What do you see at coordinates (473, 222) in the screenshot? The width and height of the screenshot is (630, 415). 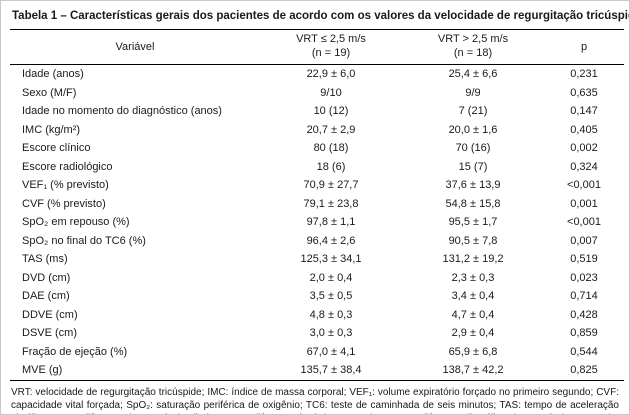 I see `row-value-vrt-gt: 95,5 ± 1,7` at bounding box center [473, 222].